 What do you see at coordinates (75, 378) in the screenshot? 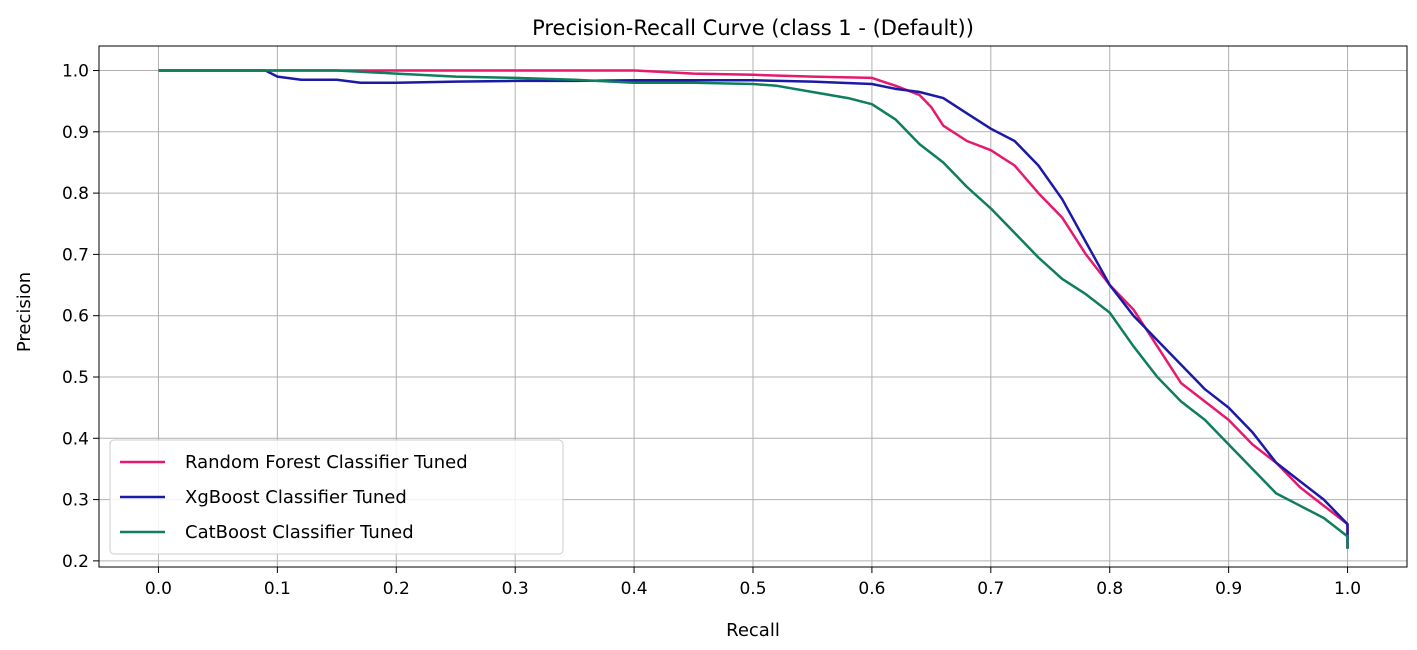
I see `y-tick-label: 0.5` at bounding box center [75, 378].